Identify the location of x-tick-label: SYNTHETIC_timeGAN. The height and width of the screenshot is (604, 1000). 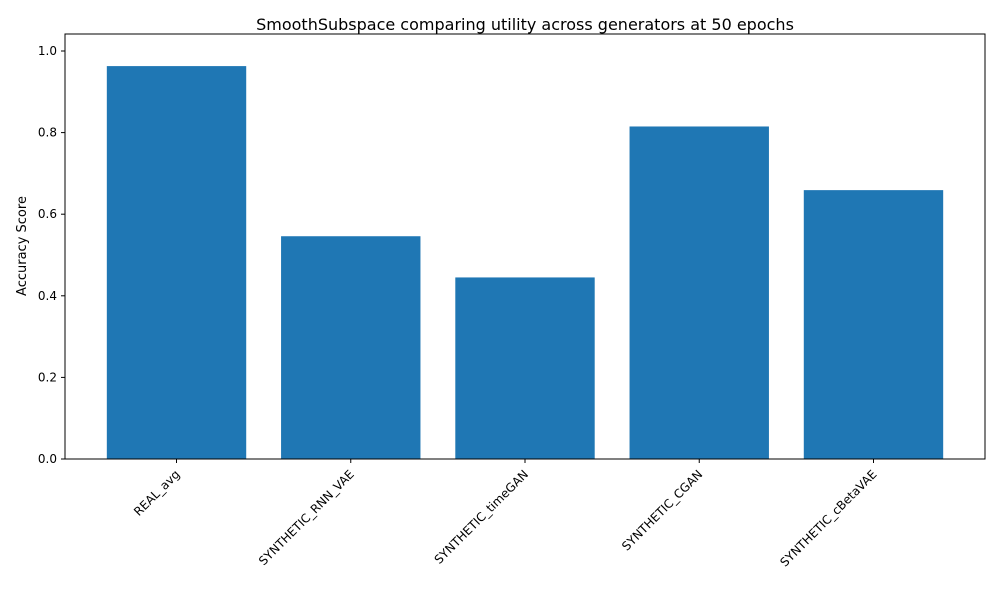
(481, 516).